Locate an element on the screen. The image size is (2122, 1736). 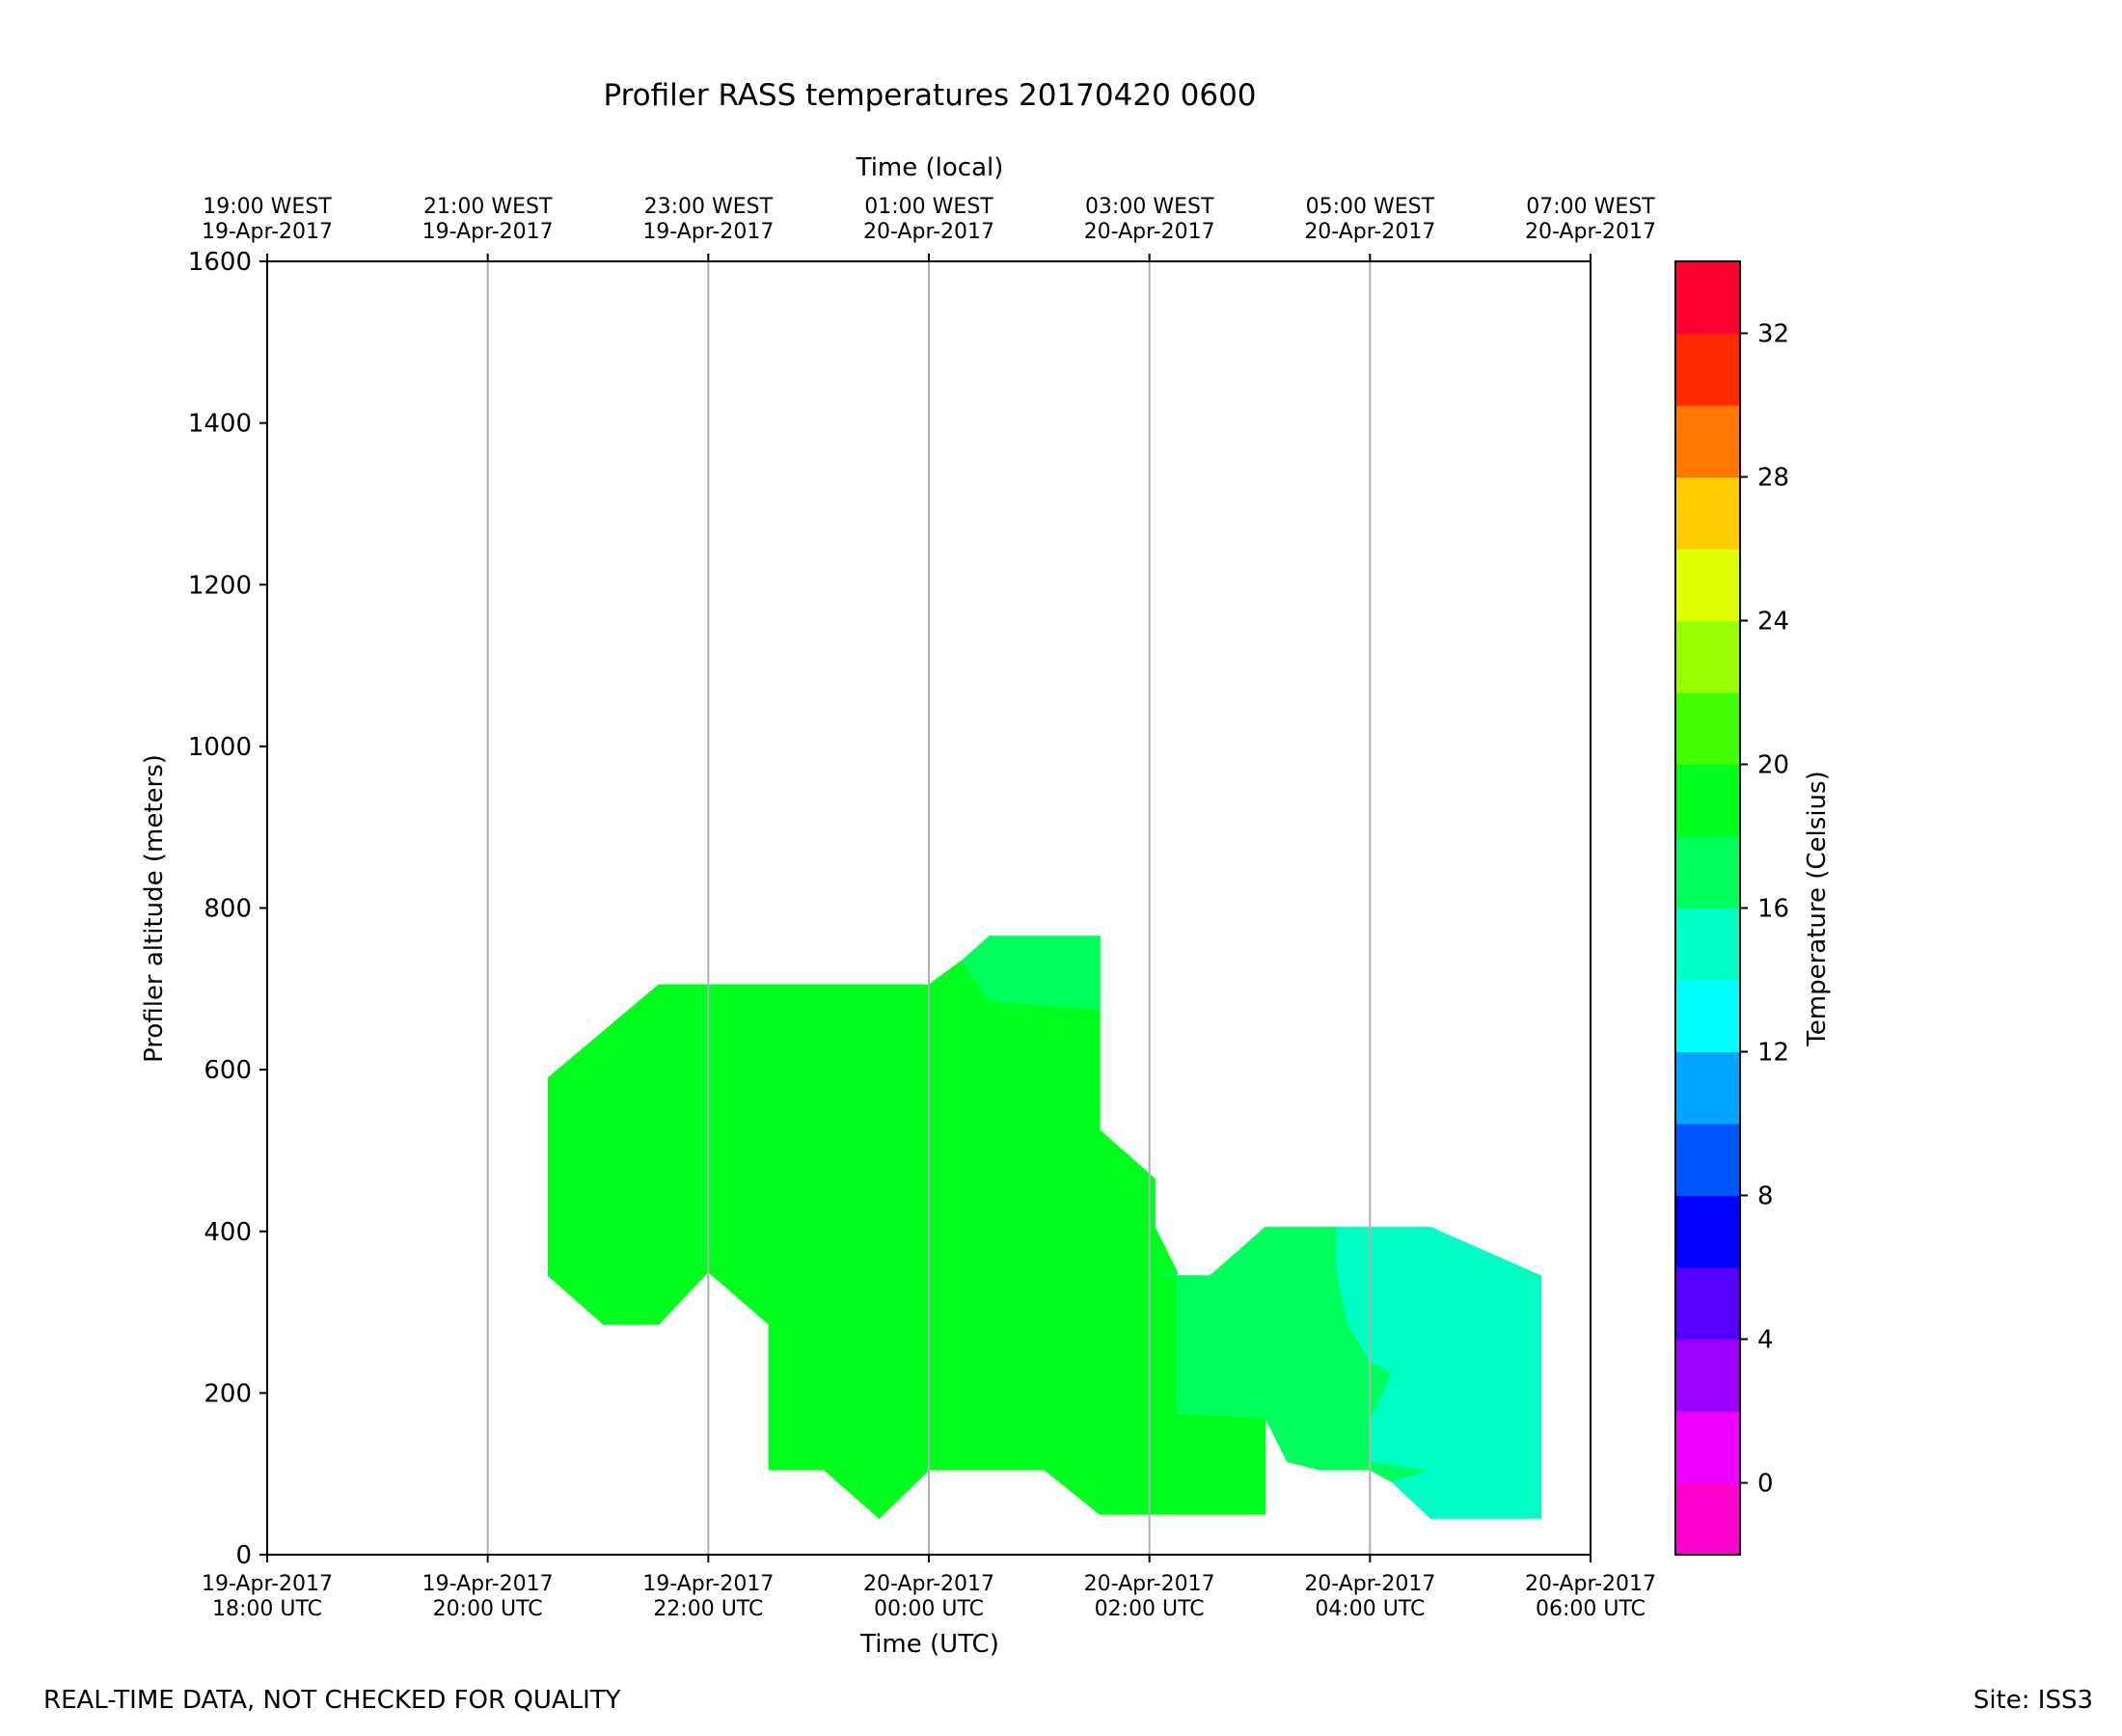
x-tick-label-utc-0: 19-Apr-2017 18:00 UTC is located at coordinates (268, 1596).